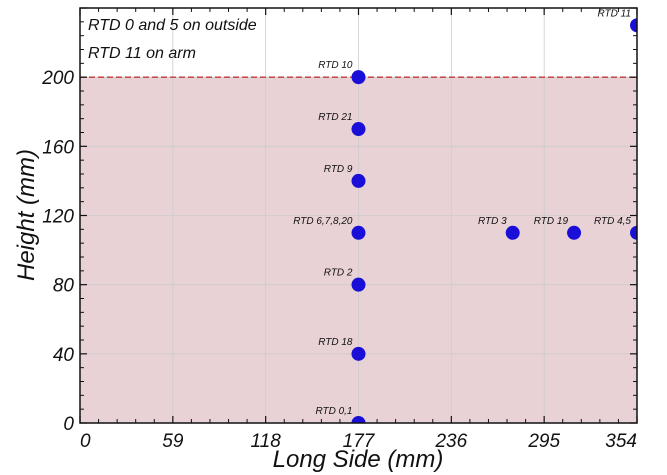 This screenshot has height=475, width=667. Describe the element at coordinates (26, 215) in the screenshot. I see `y-axis-label: Height (mm)` at that location.